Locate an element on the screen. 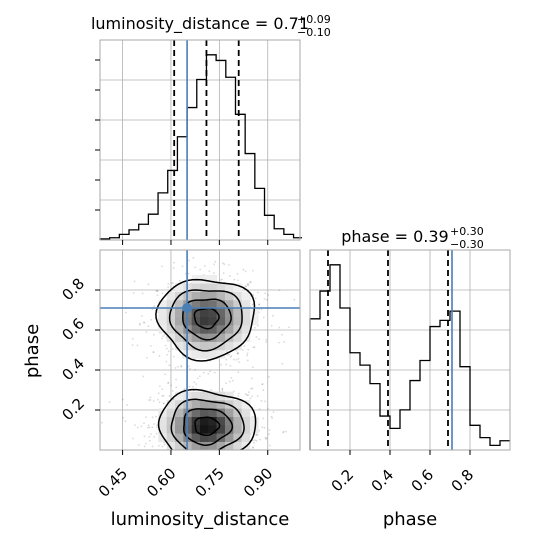 The height and width of the screenshot is (550, 550). joint-xtick-label-1: 0.60 is located at coordinates (161, 482).